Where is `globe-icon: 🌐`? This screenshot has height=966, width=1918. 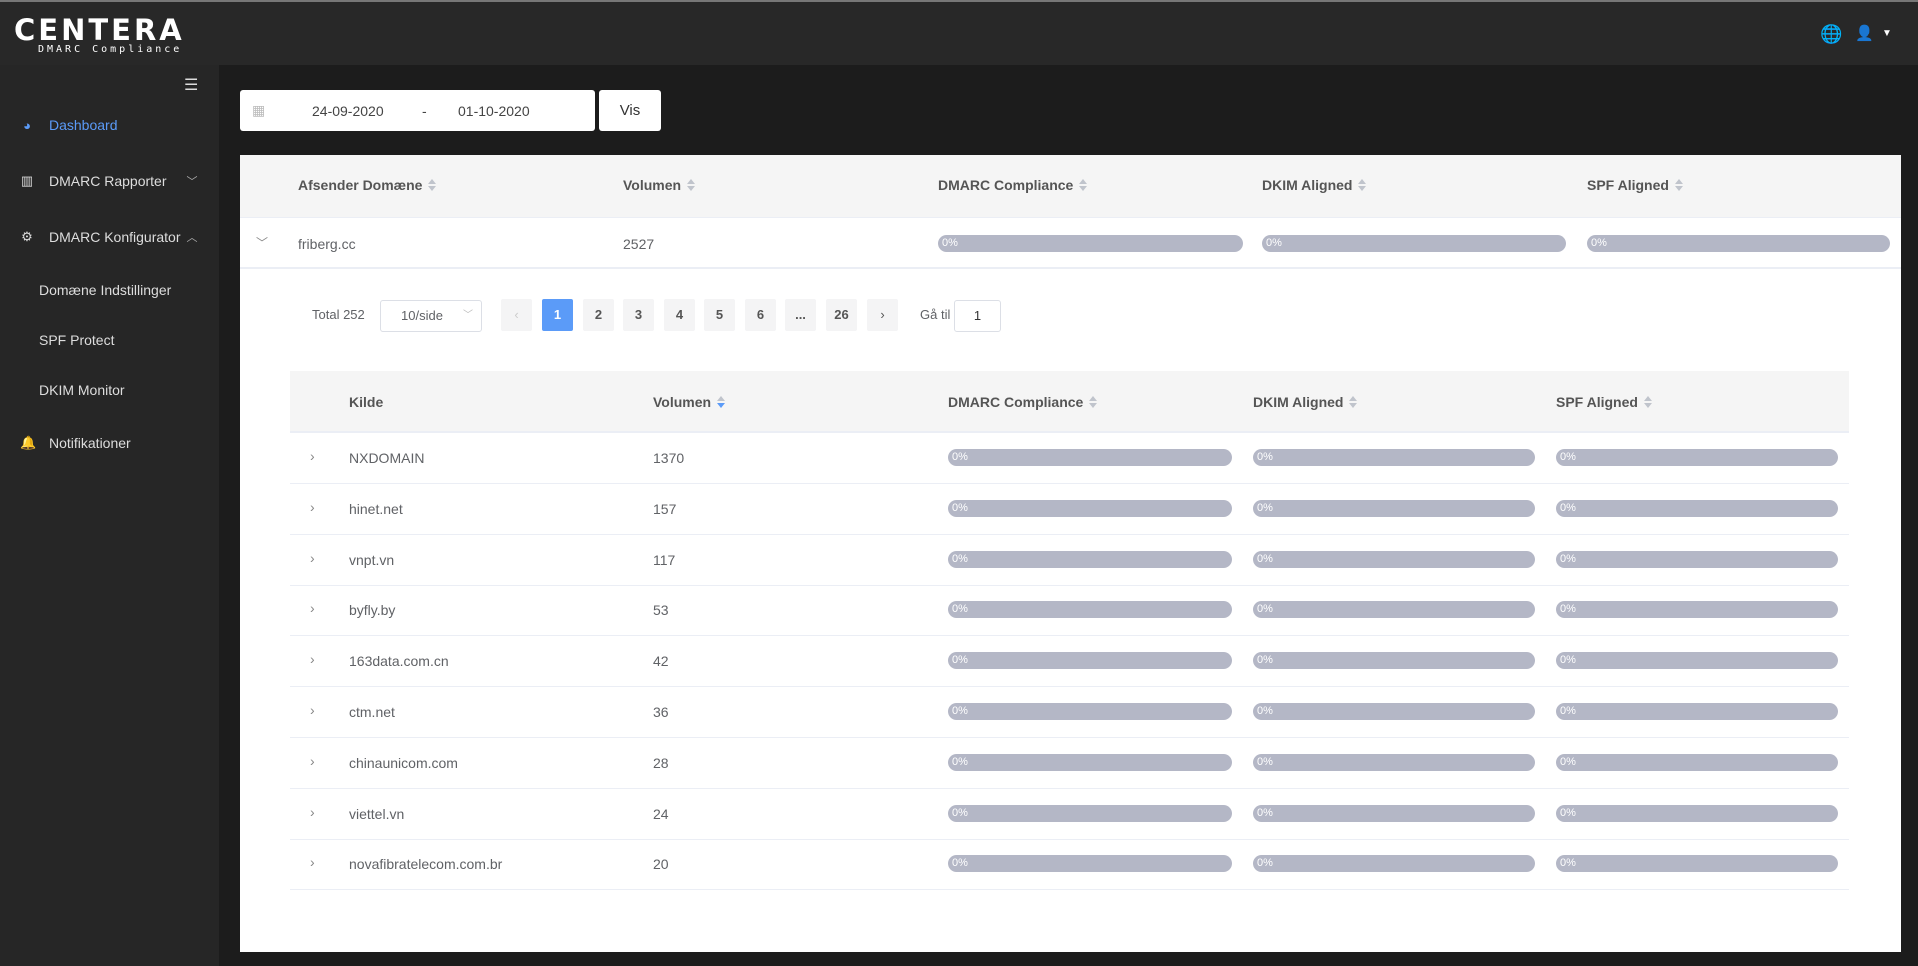 globe-icon: 🌐 is located at coordinates (1831, 34).